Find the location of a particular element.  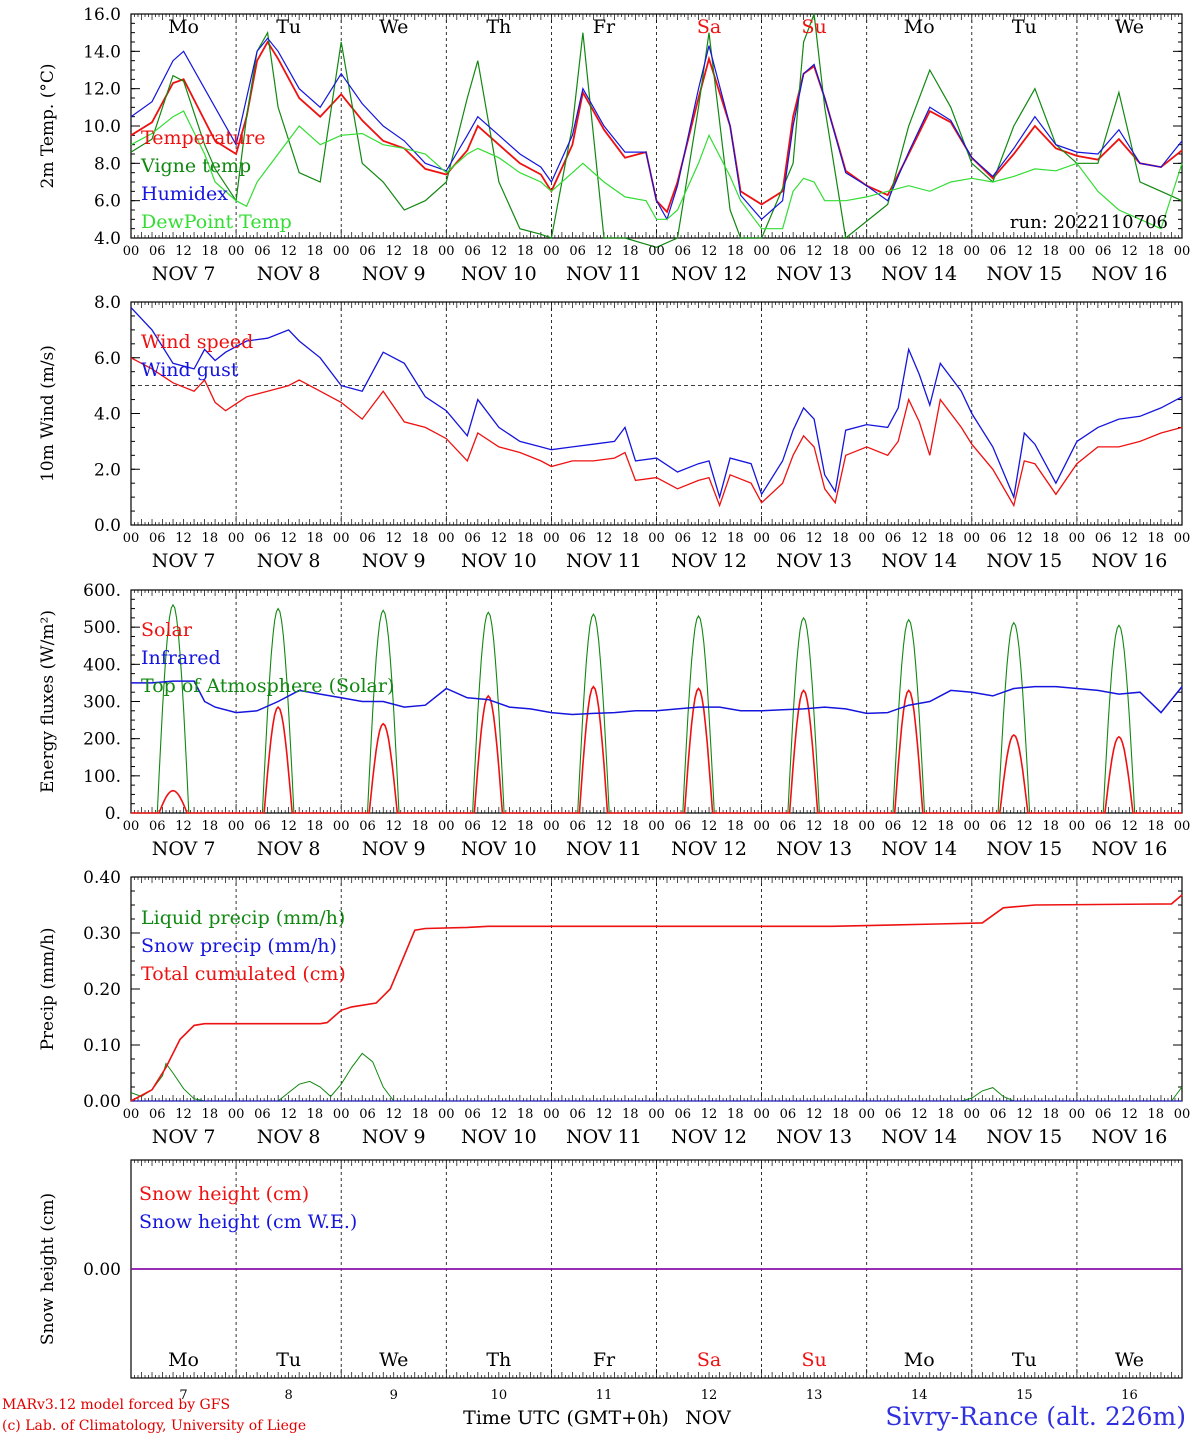

legend-dewpoint-temp: DewPoint Temp is located at coordinates (216, 222).